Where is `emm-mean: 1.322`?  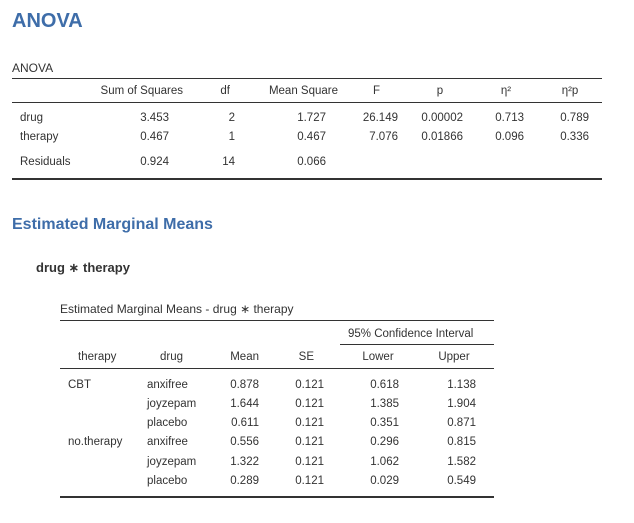 emm-mean: 1.322 is located at coordinates (244, 462).